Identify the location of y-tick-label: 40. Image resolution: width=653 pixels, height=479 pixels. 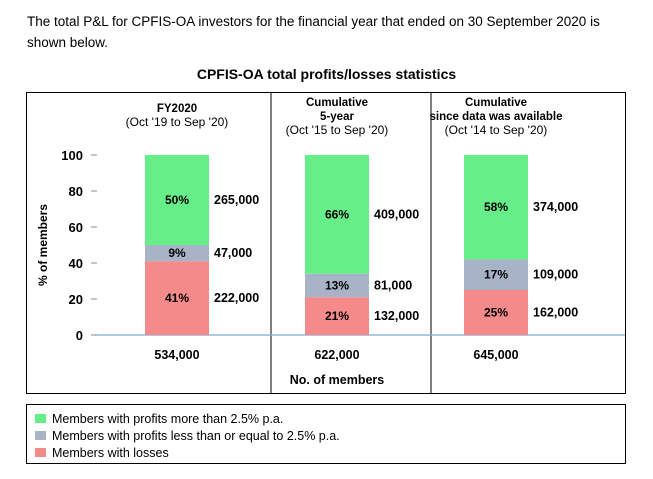
(76, 263).